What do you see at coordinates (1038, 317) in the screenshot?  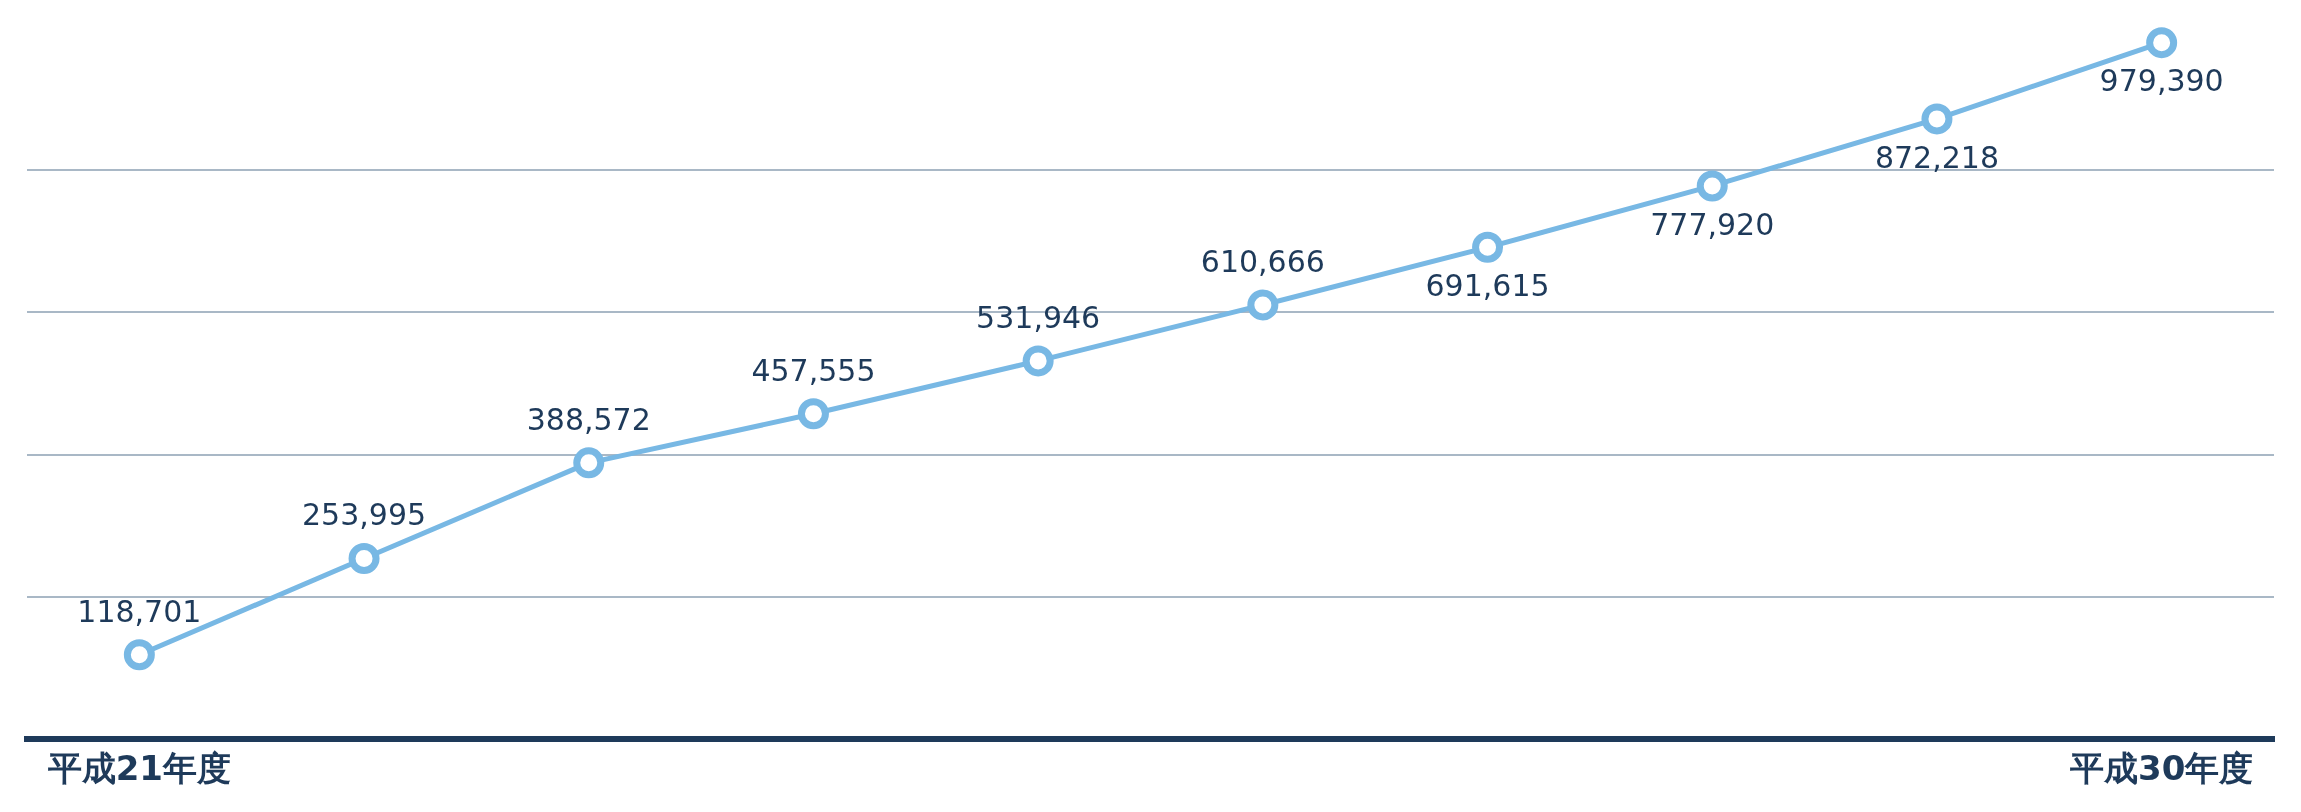 I see `data-label: 531,946` at bounding box center [1038, 317].